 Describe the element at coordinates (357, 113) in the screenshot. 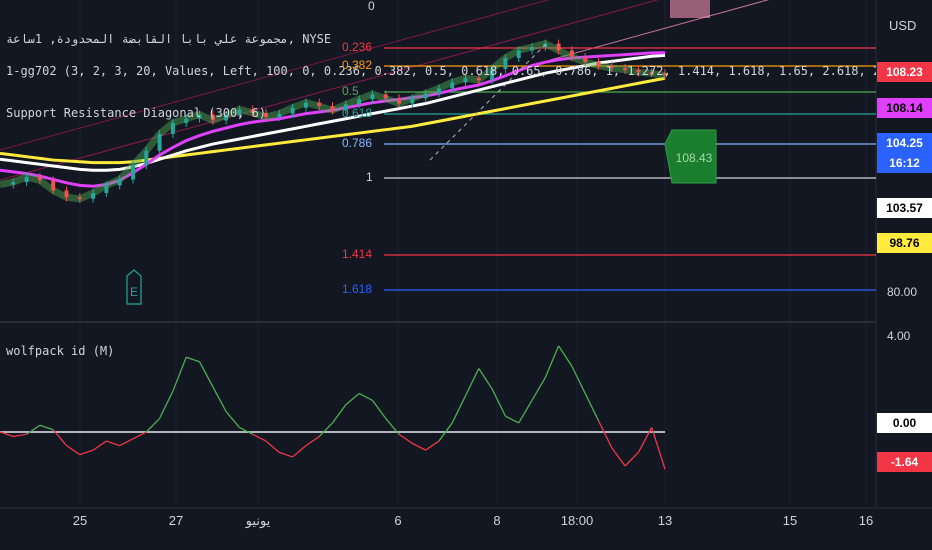

I see `fib-label-3: 0.618` at that location.